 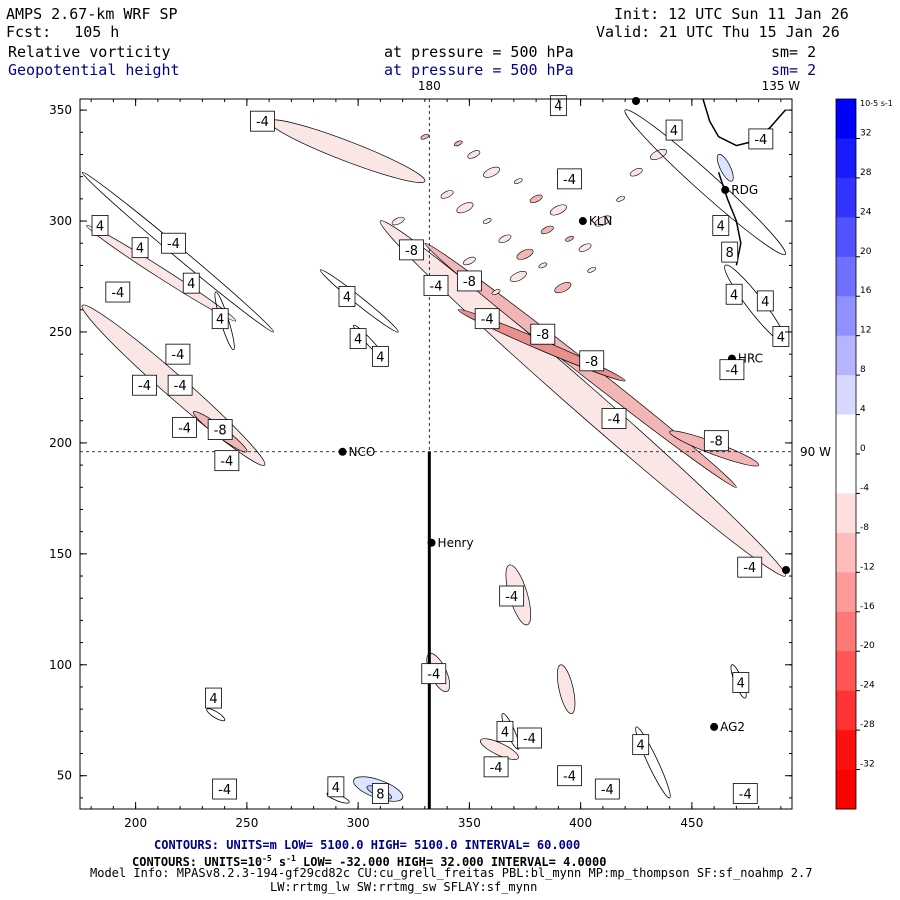 What do you see at coordinates (291, 858) in the screenshot?
I see `contours-exp2: -1` at bounding box center [291, 858].